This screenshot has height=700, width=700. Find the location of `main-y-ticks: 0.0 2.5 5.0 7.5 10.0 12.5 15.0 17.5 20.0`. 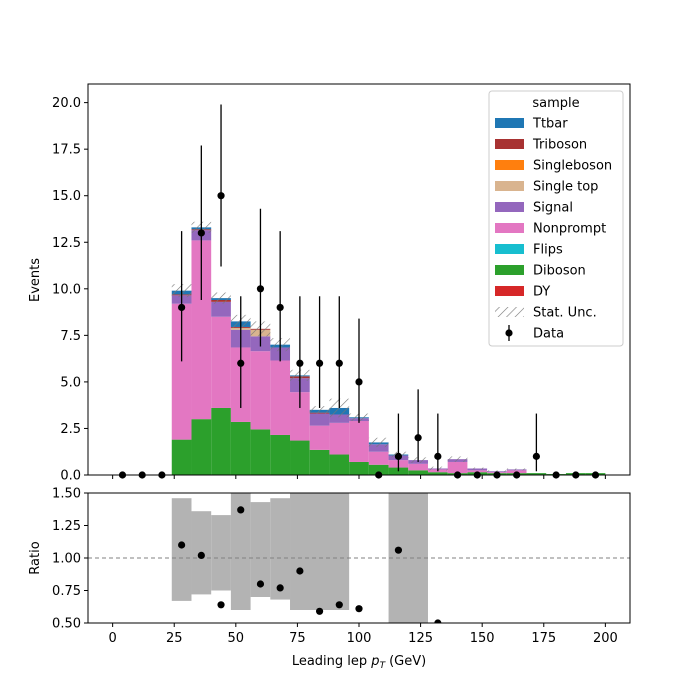

main-y-ticks: 0.0 2.5 5.0 7.5 10.0 12.5 15.0 17.5 20.0 is located at coordinates (70, 290).